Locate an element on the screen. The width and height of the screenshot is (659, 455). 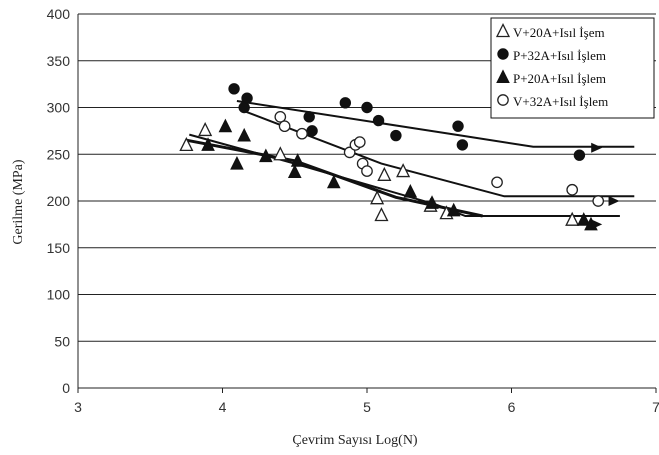
legend-label-2: P+32A+Isıl İşlem is located at coordinates (559, 55).